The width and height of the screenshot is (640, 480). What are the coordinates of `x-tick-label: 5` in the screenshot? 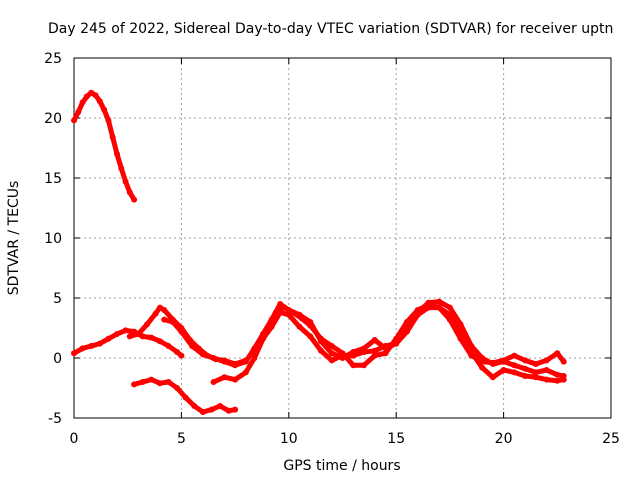 It's located at (181, 439).